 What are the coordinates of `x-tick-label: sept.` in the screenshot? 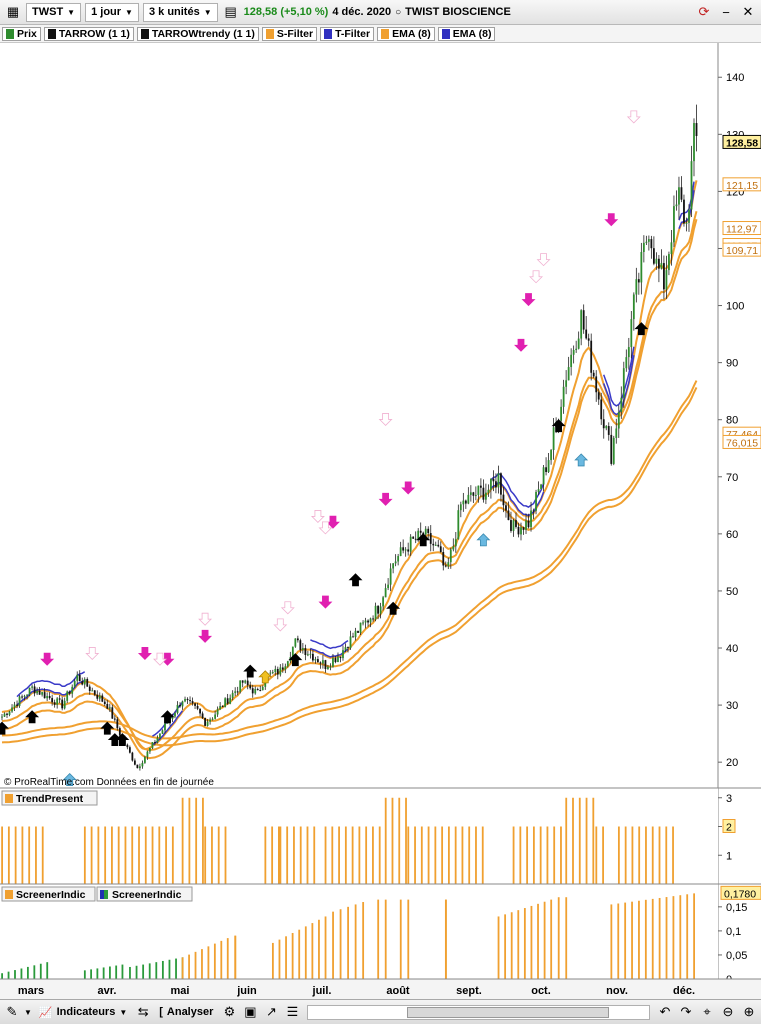 It's located at (469, 991).